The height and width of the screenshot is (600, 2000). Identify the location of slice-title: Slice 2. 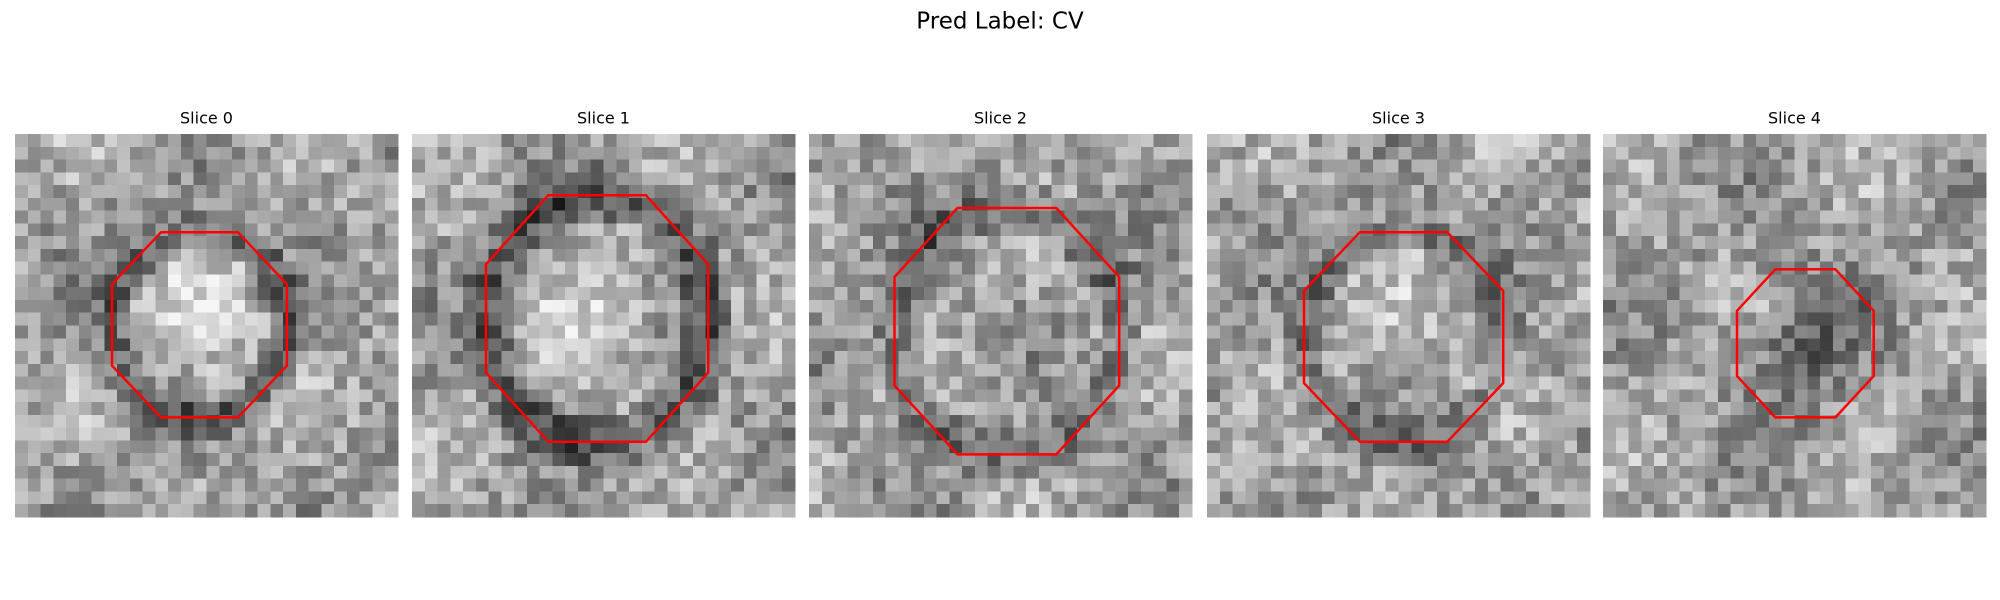
(1000, 118).